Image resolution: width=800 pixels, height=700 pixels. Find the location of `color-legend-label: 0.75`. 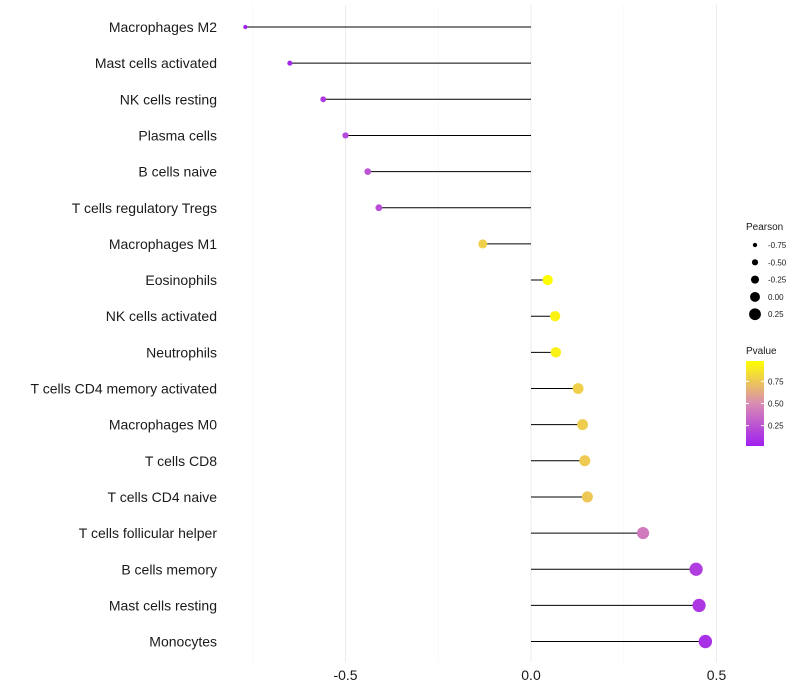

color-legend-label: 0.75 is located at coordinates (776, 381).